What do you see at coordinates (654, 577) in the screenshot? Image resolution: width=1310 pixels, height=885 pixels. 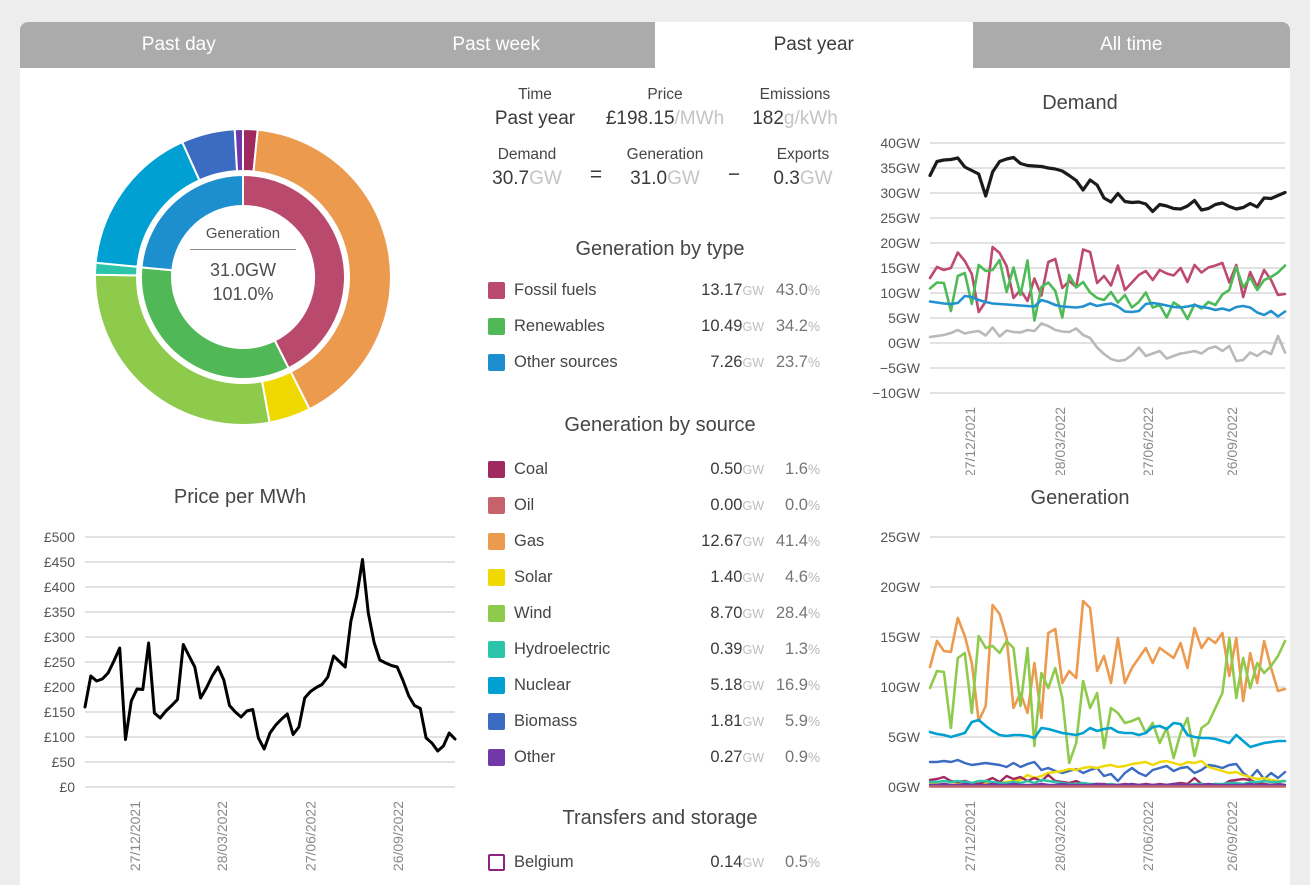 I see `legend-row-solar: Solar 1.40GW 4.6%` at bounding box center [654, 577].